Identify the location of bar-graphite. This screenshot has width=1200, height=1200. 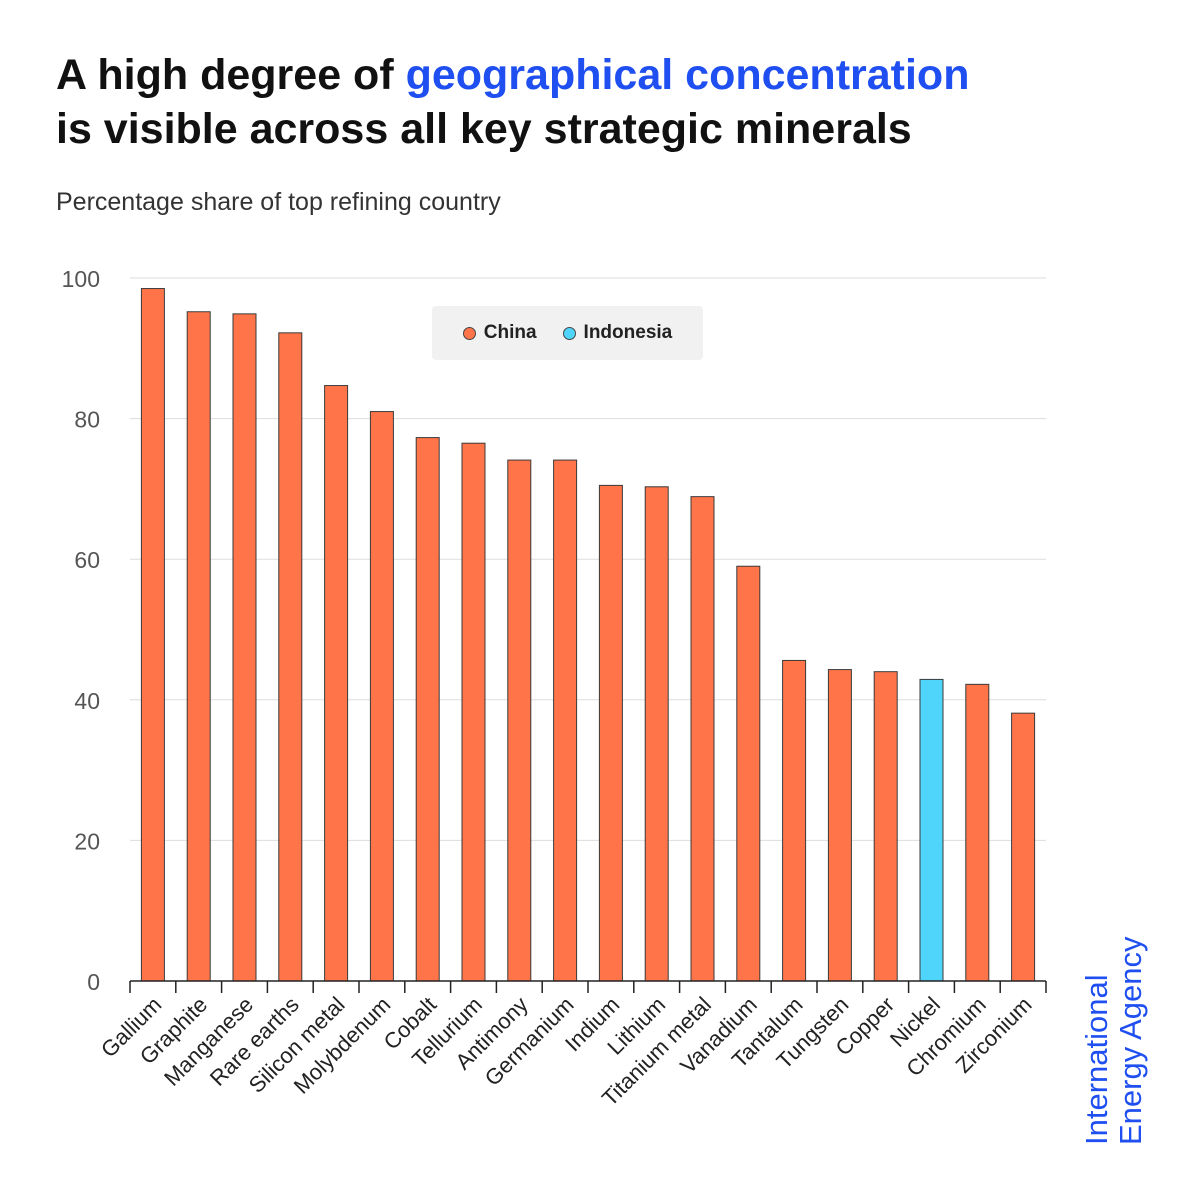
(198, 646).